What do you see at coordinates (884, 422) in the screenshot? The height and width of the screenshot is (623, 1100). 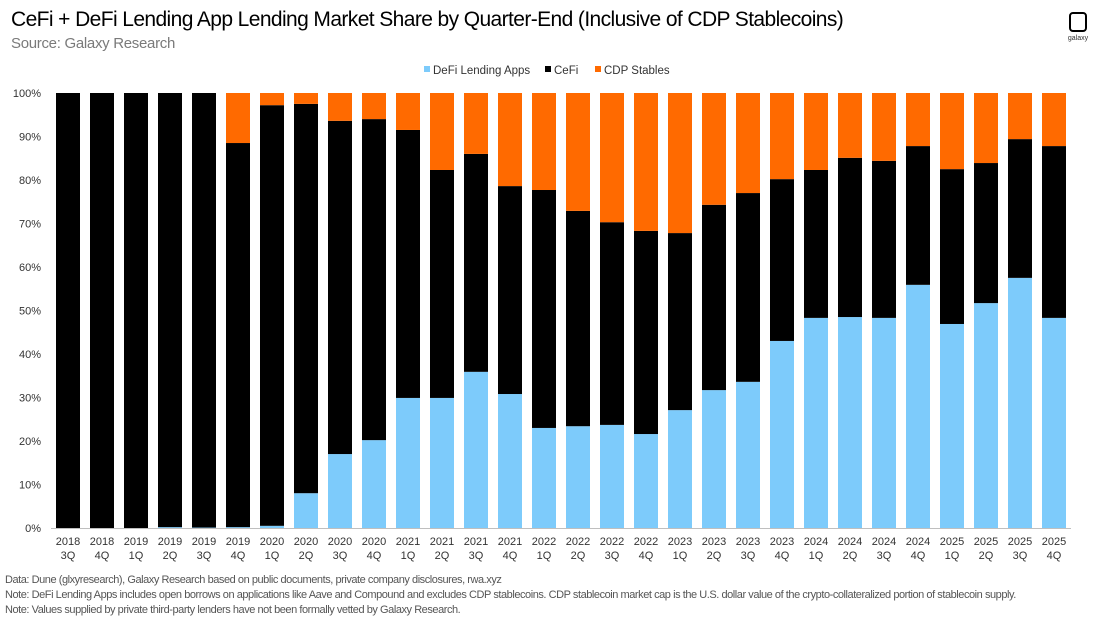 I see `bar-defi-lending-apps-2024-3q` at bounding box center [884, 422].